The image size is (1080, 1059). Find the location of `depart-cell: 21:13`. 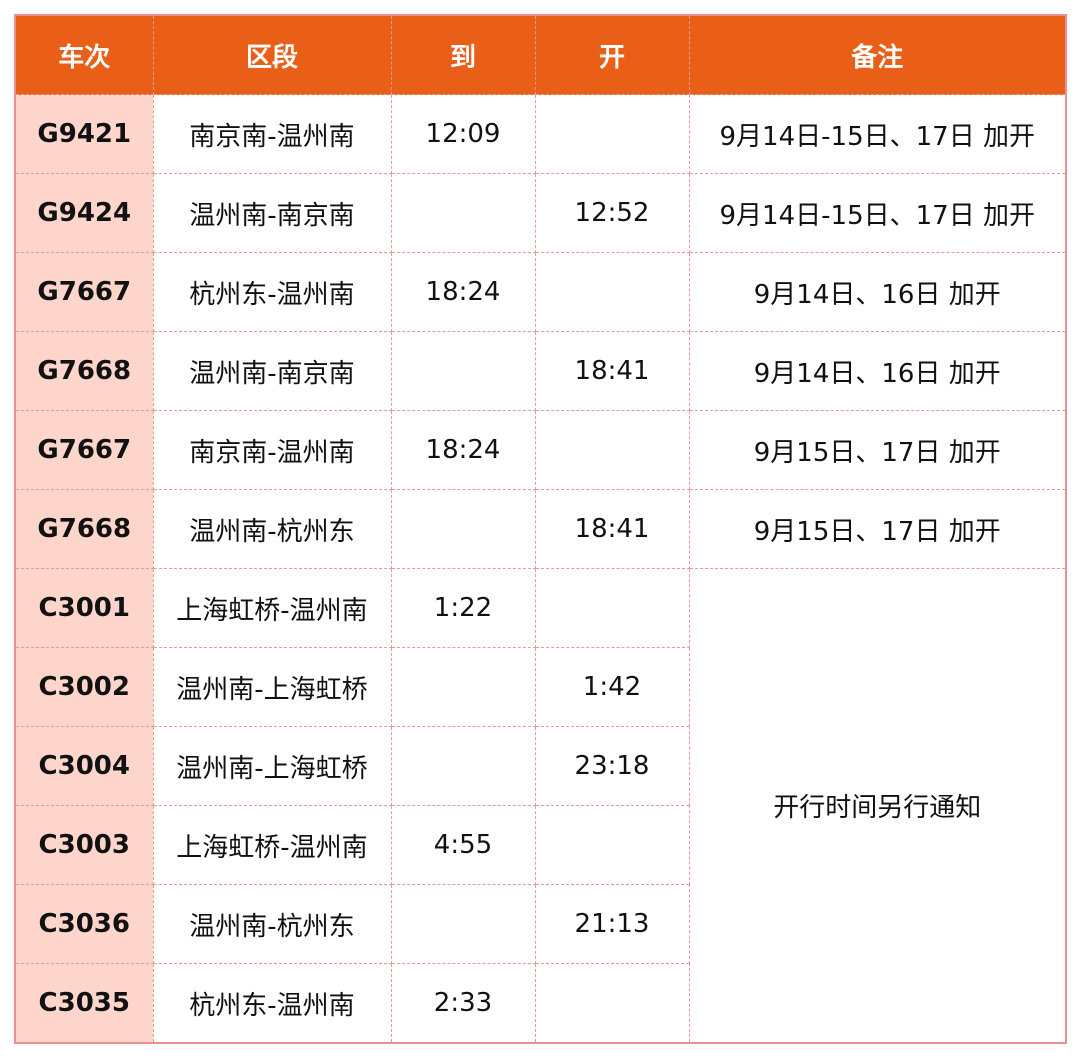

depart-cell: 21:13 is located at coordinates (612, 924).